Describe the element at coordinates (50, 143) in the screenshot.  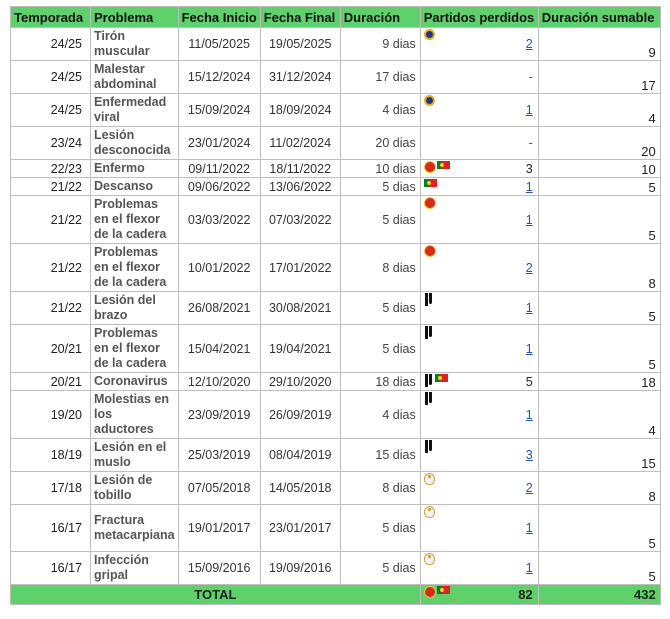
I see `season-cell: 23/24` at that location.